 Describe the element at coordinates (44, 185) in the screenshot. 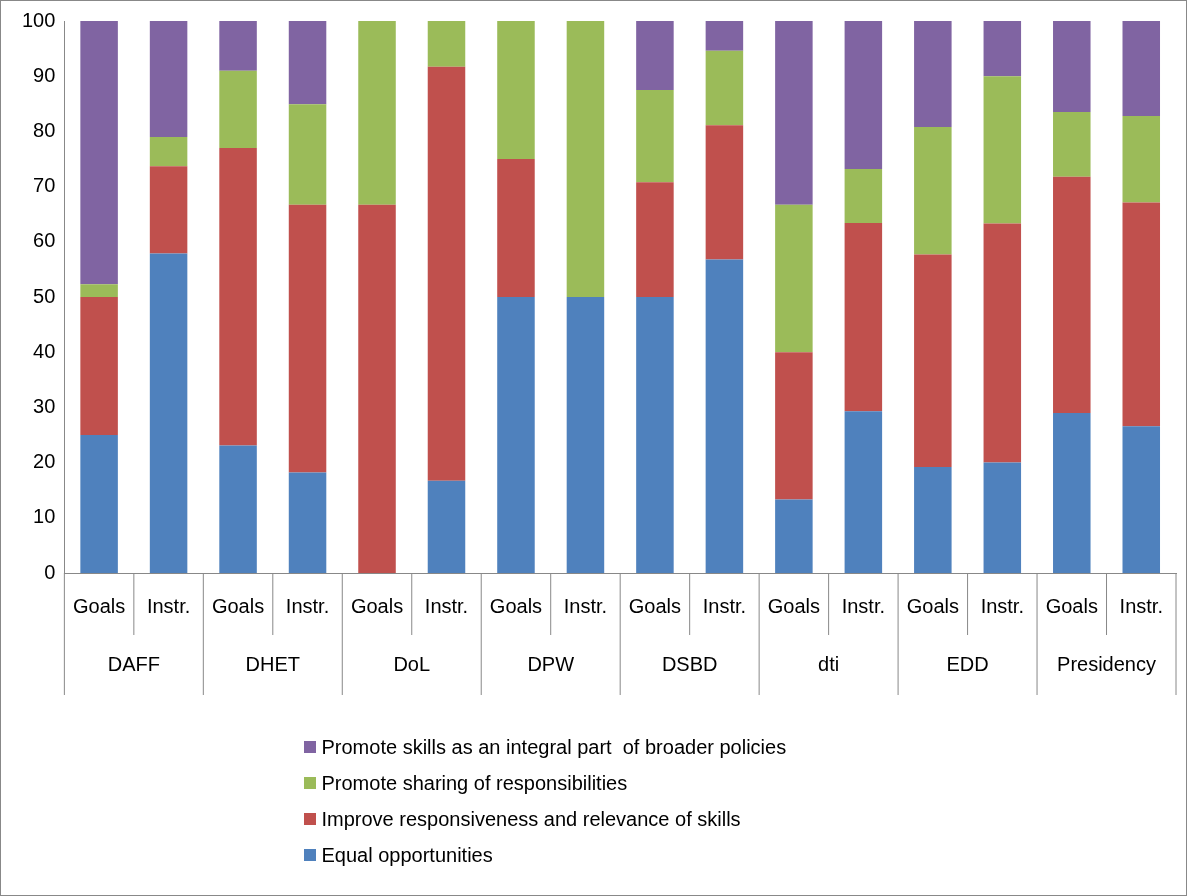

I see `y-tick-label: 70` at that location.